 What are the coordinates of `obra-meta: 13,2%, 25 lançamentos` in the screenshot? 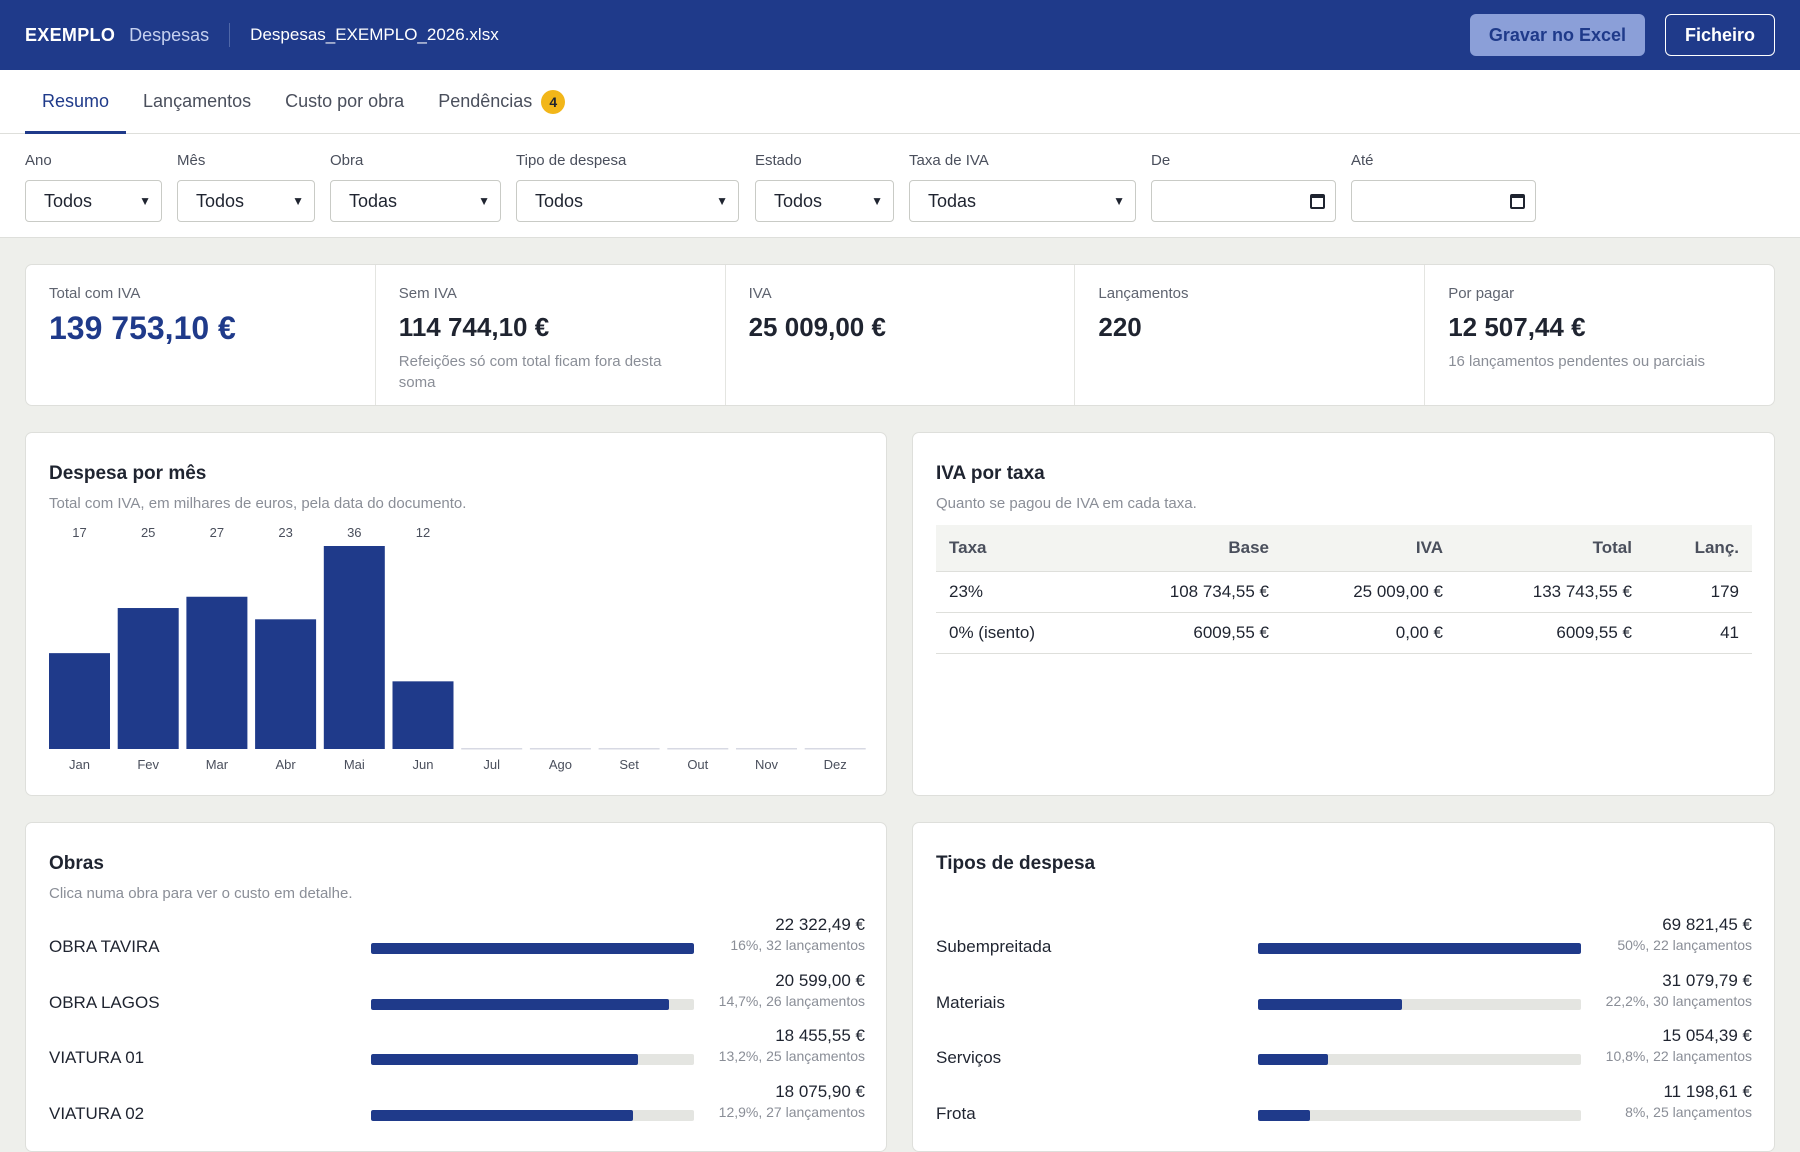 It's located at (791, 1056).